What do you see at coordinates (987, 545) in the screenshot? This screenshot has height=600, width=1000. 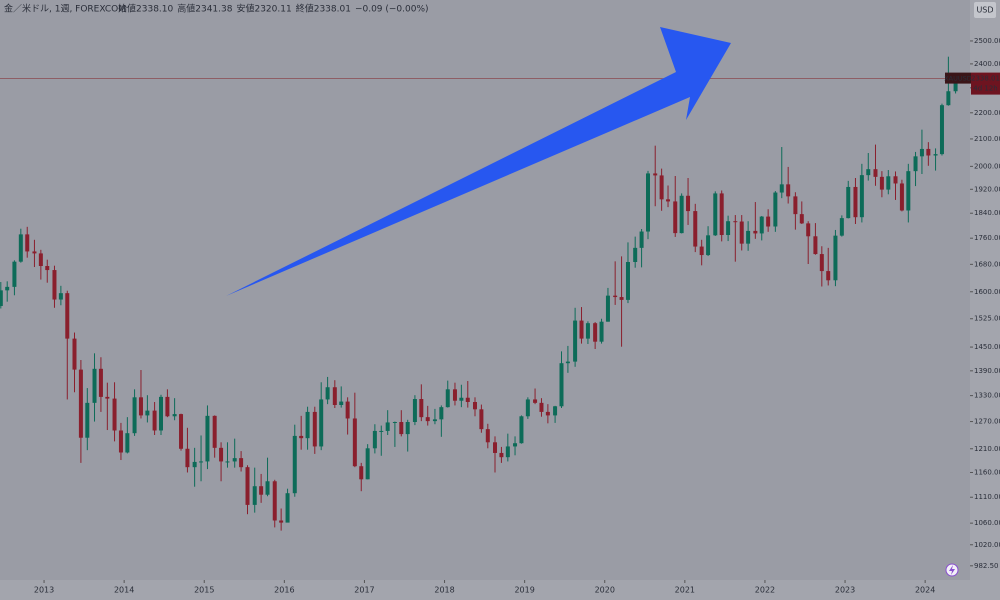 I see `y-tick-label: 1020.00` at bounding box center [987, 545].